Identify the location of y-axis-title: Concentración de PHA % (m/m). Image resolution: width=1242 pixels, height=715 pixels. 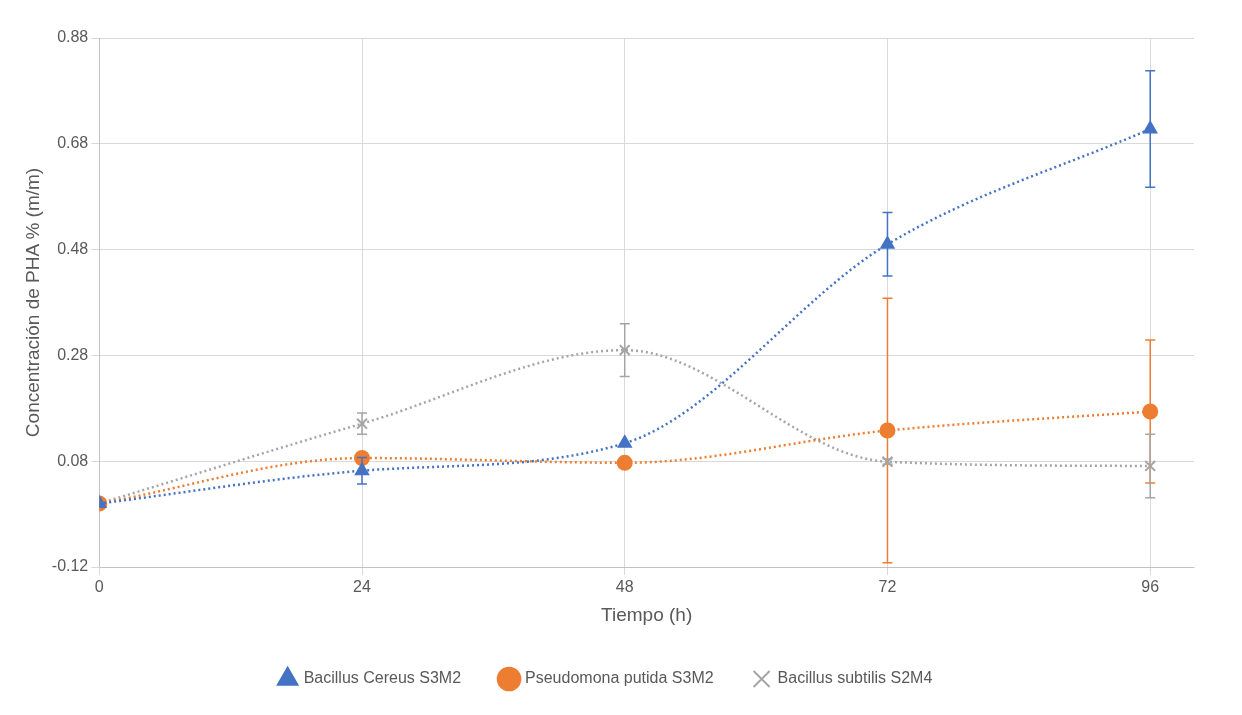
(32, 302).